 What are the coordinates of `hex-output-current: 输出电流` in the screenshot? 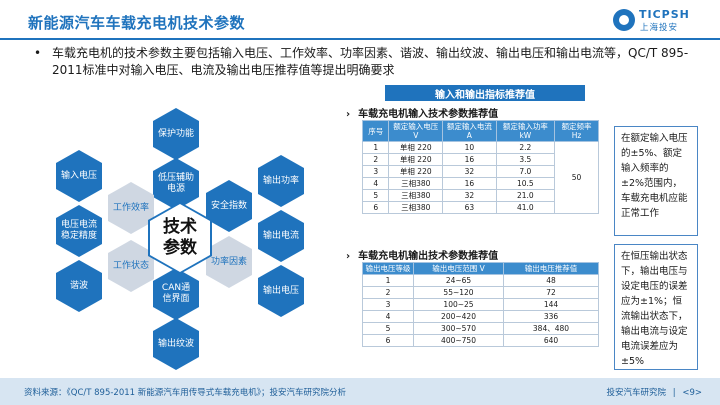 It's located at (281, 236).